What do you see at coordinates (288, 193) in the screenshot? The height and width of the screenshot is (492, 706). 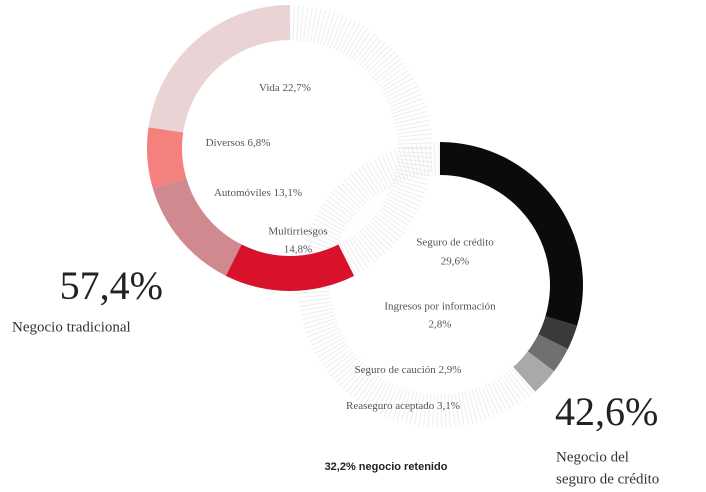 I see `segment-value: 13,1%` at bounding box center [288, 193].